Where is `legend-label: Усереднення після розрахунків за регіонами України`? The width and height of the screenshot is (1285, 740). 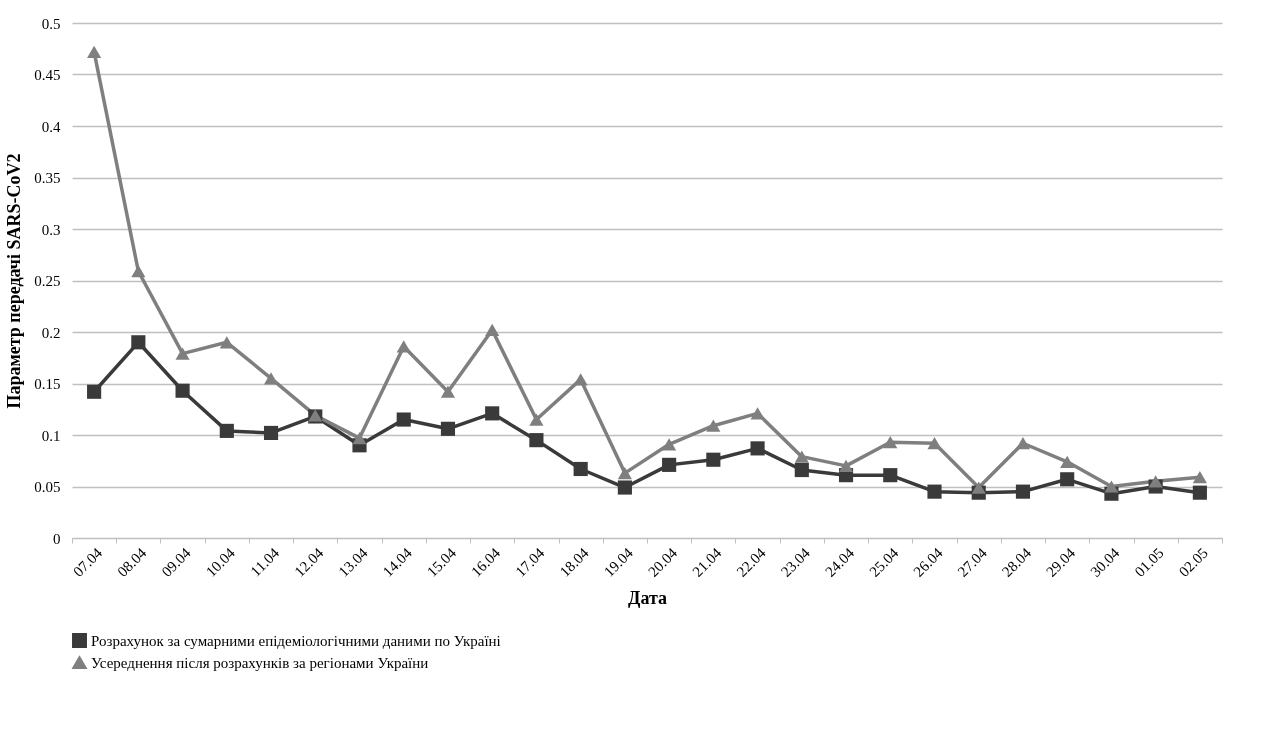
legend-label: Усереднення після розрахунків за регіонами України is located at coordinates (260, 662).